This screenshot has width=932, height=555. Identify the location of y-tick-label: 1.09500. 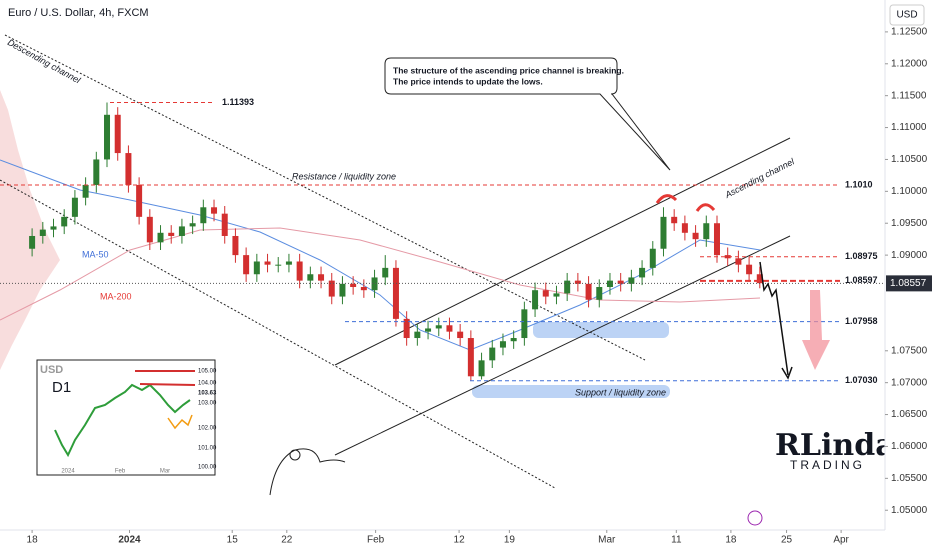
(909, 223).